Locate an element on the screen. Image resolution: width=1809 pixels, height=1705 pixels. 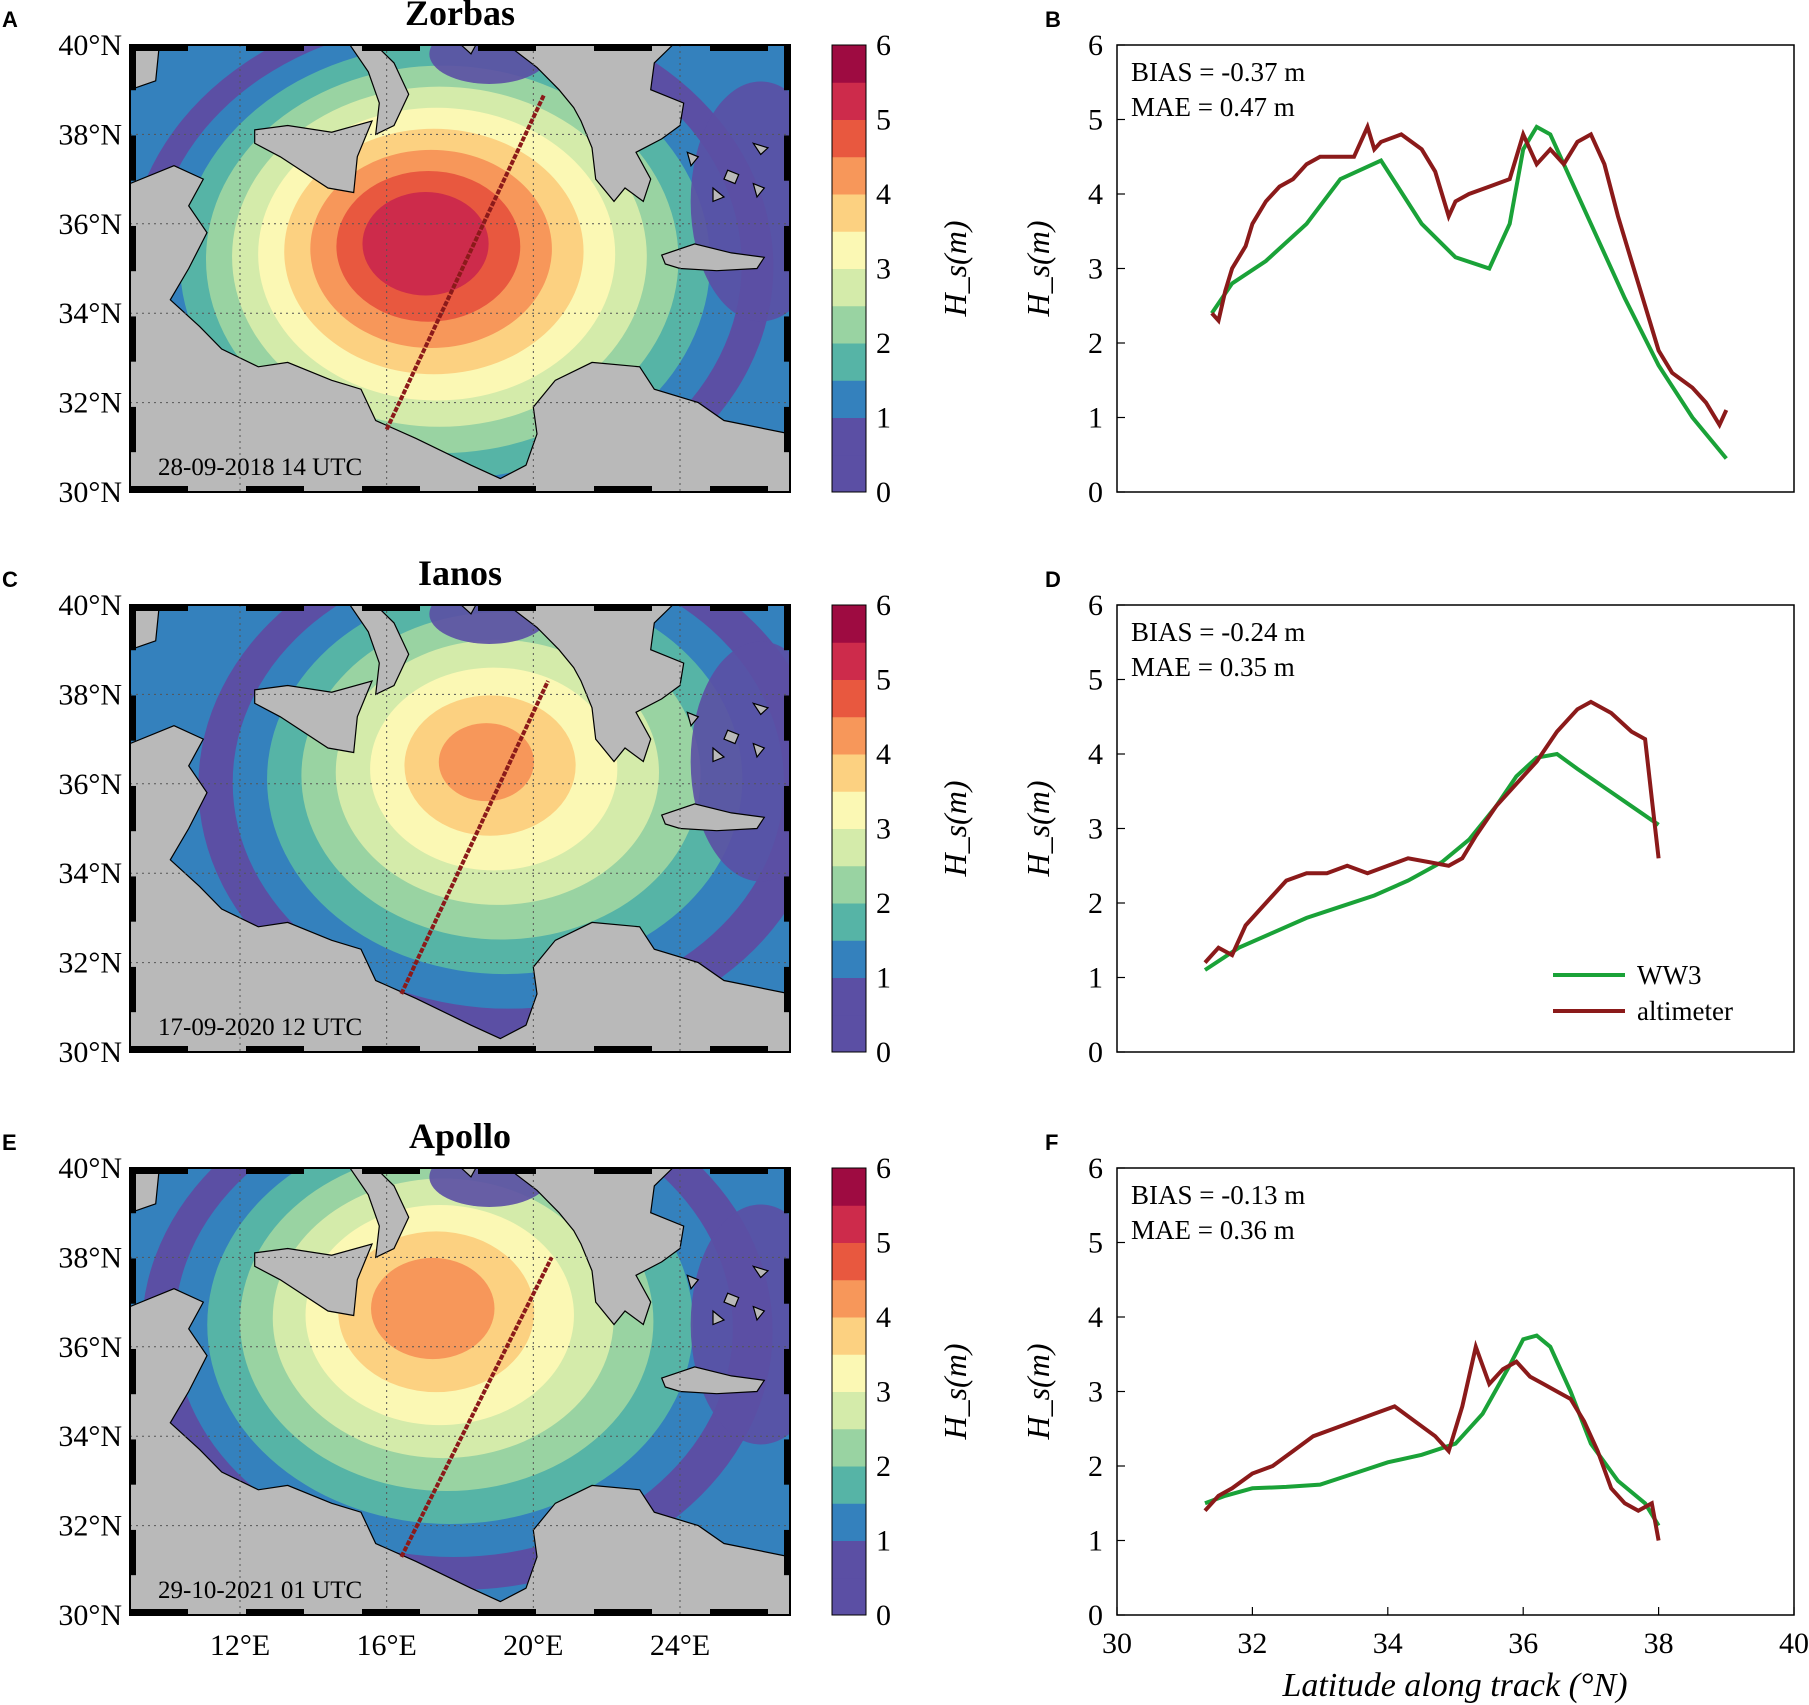
x-ticks is located at coordinates (1455, 1611).